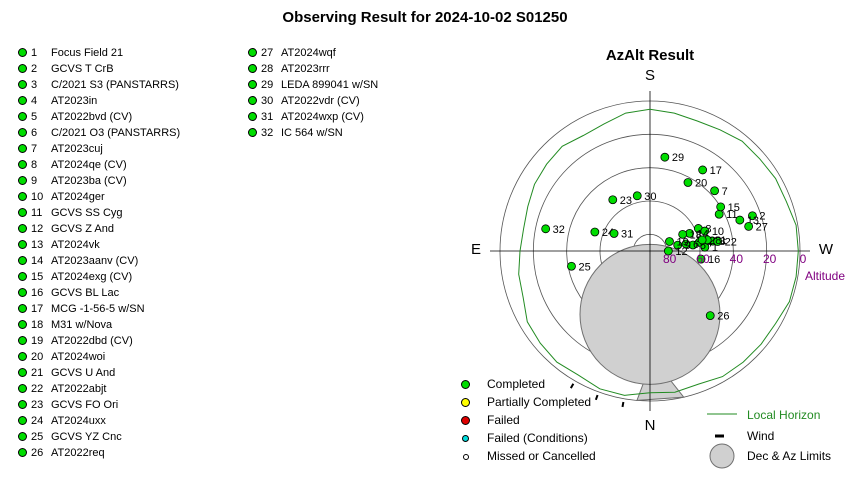 This screenshot has width=850, height=480. Describe the element at coordinates (267, 85) in the screenshot. I see `target-number: 29` at that location.